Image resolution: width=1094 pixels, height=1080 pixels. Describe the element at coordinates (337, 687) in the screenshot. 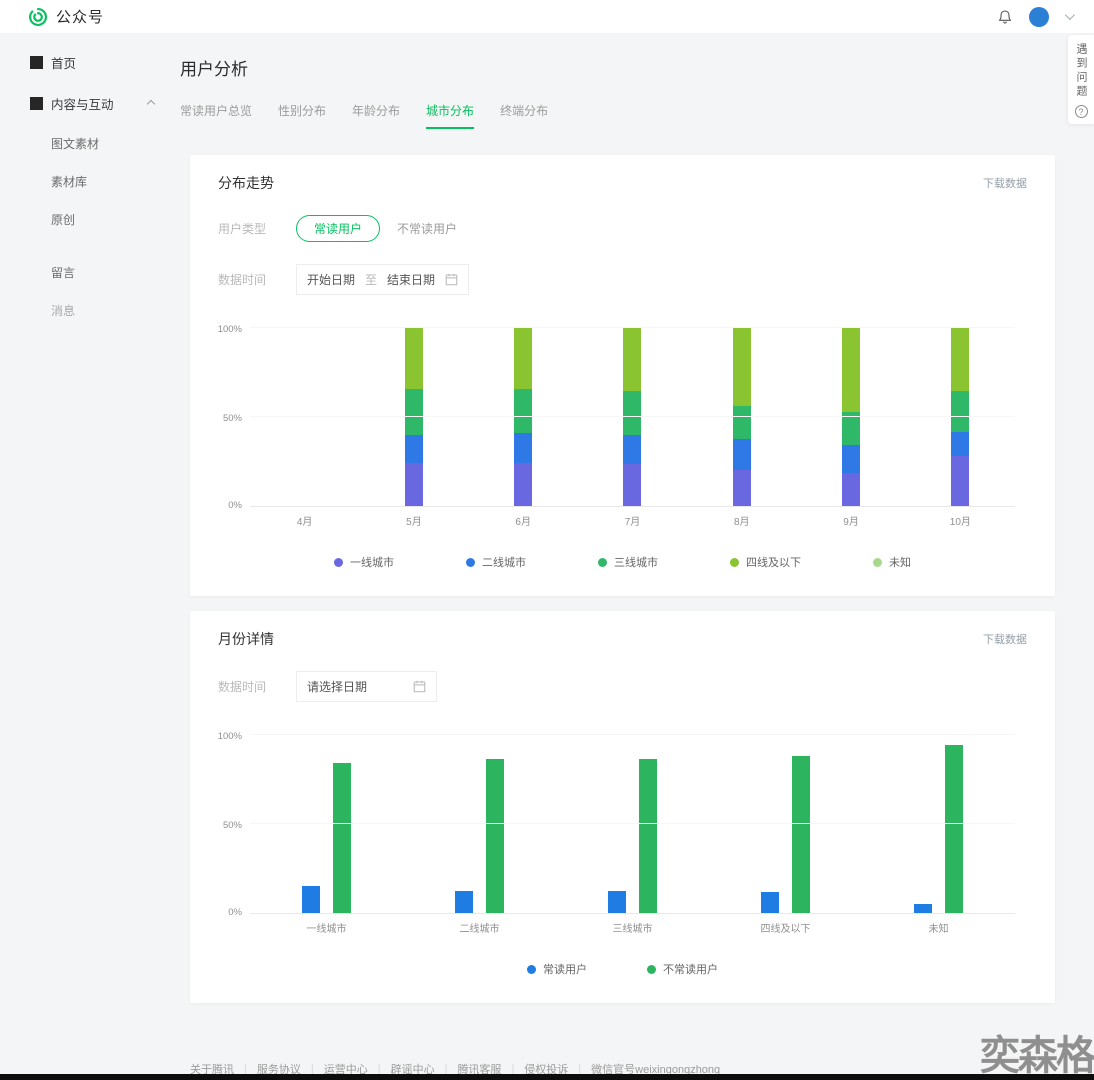

I see `date-input: 请选择日期` at that location.